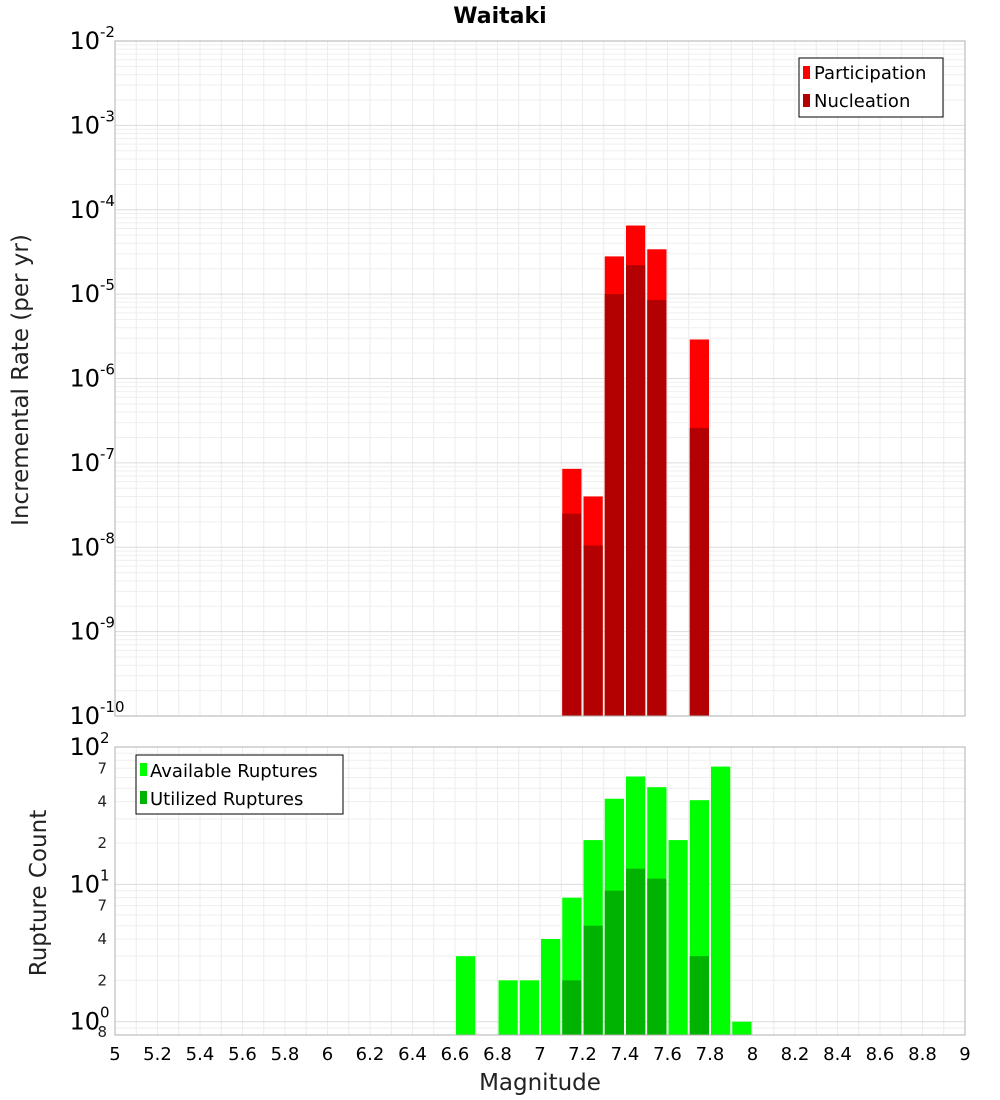  Describe the element at coordinates (112, 707) in the screenshot. I see `top-y-tick-exponent: -10` at that location.